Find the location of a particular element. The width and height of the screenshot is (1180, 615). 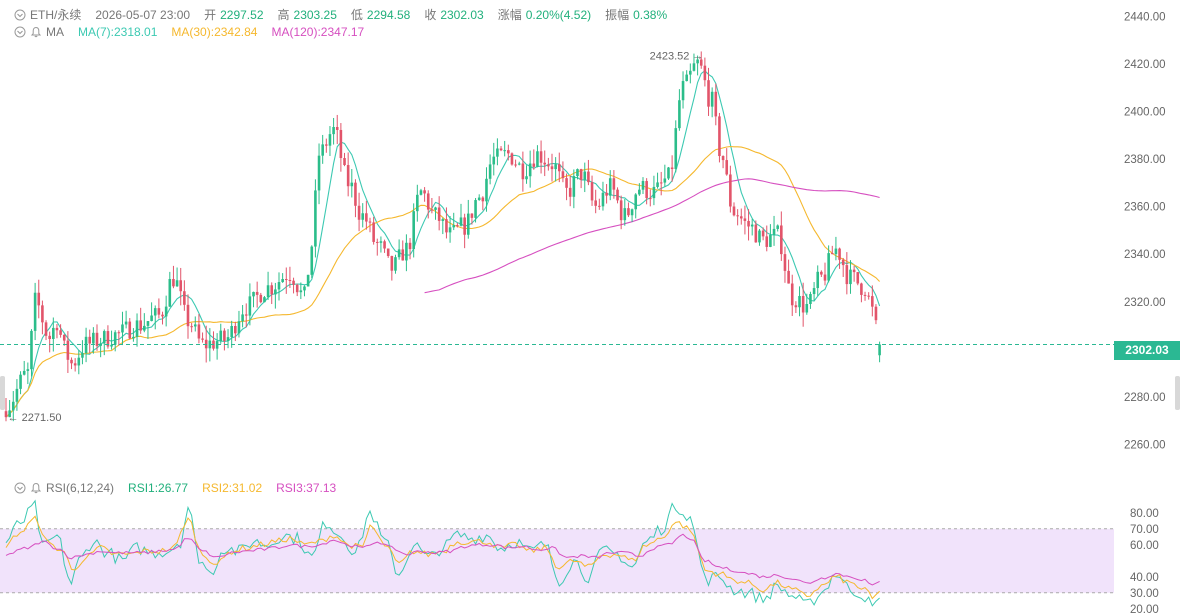

high-marker-label: 2423.52 → is located at coordinates (677, 57).